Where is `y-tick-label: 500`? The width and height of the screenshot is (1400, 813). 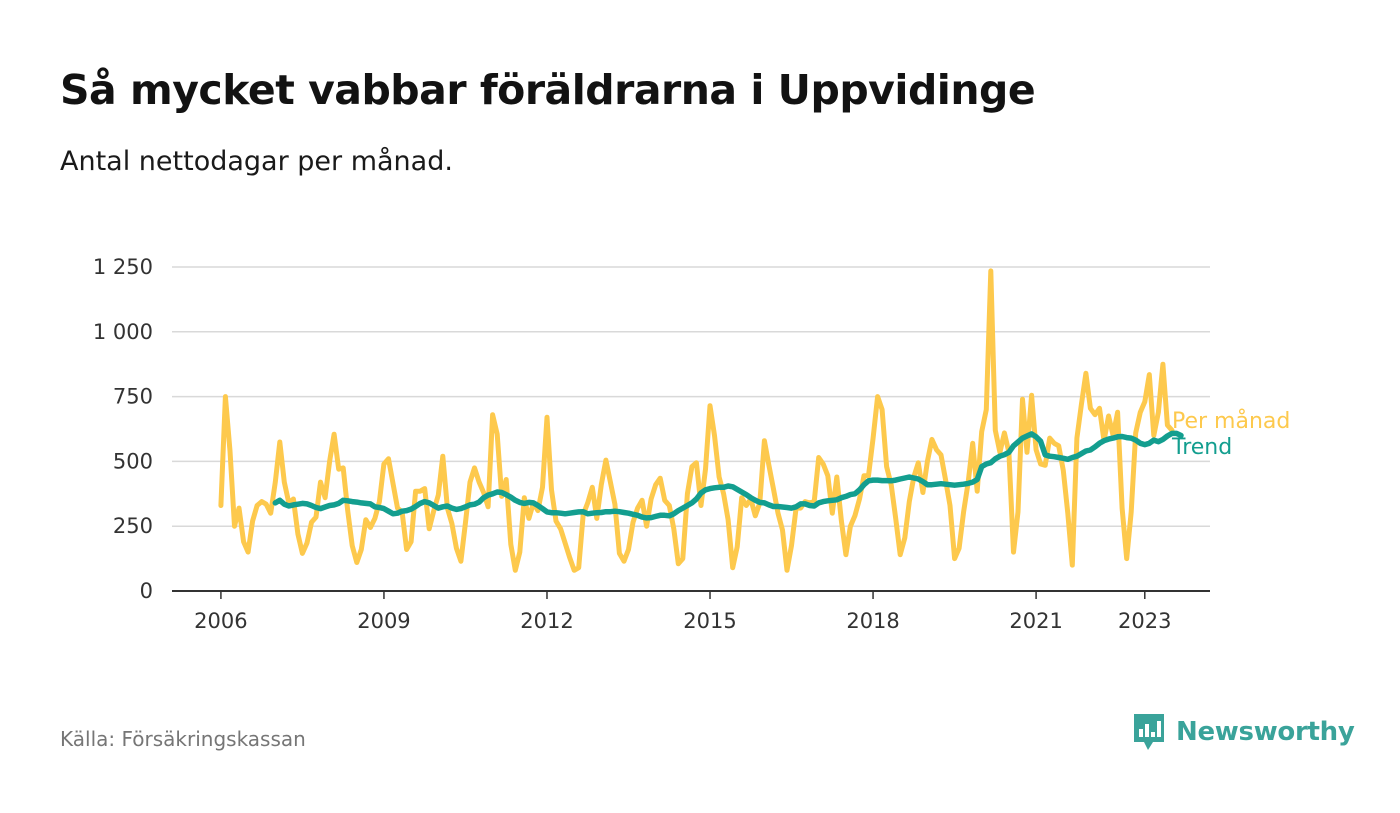 y-tick-label: 500 is located at coordinates (133, 461).